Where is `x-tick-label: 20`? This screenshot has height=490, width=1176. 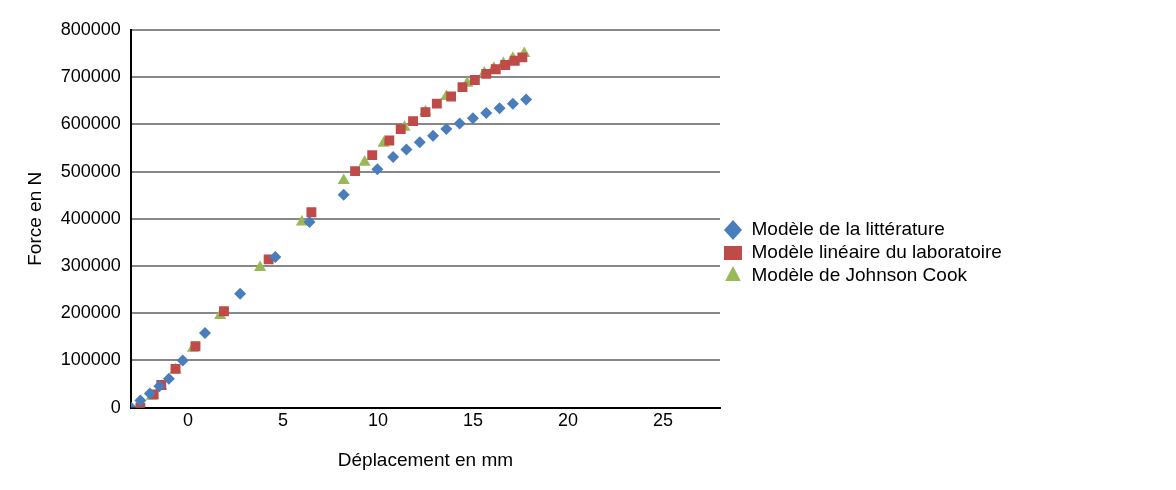 x-tick-label: 20 is located at coordinates (567, 420).